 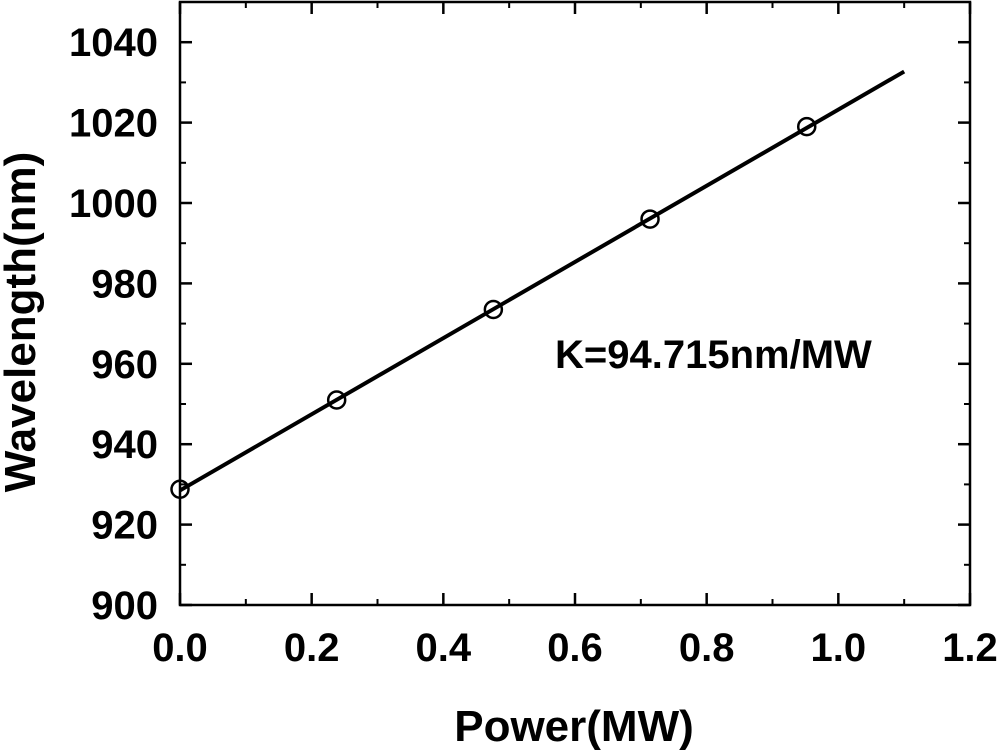 I want to click on y-tick-label: 940, so click(x=124, y=445).